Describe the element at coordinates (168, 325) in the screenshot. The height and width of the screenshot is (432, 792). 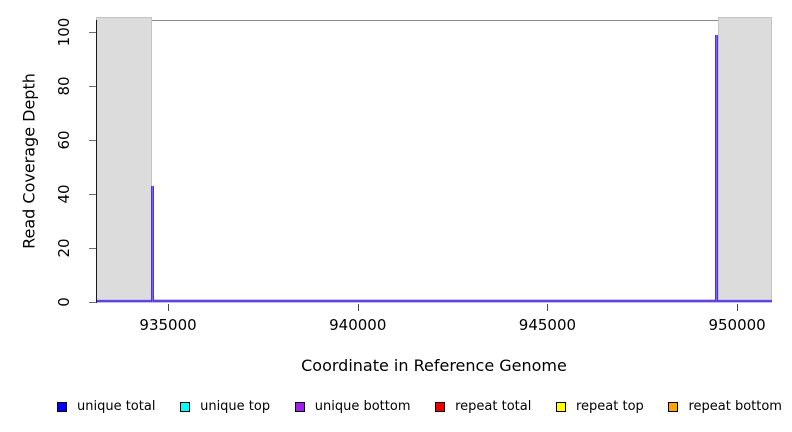
I see `x-tick-label: 935000` at that location.